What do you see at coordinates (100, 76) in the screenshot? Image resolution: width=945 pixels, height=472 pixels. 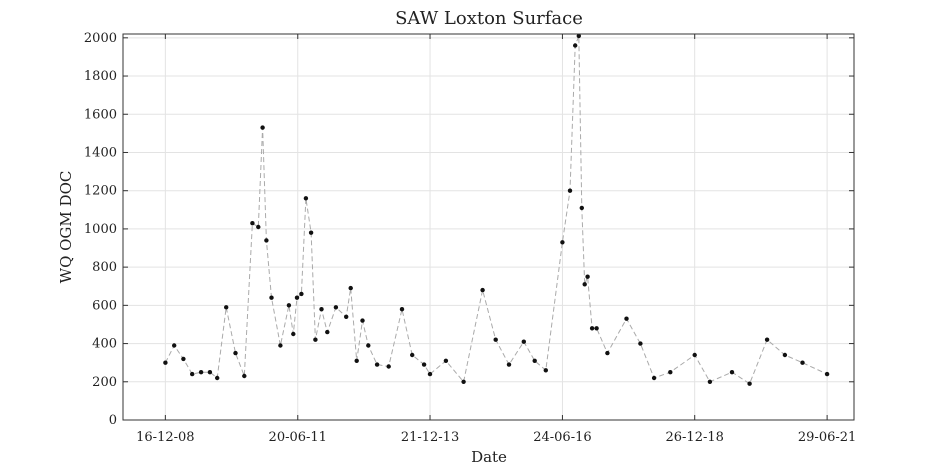 I see `y-tick-label: 1800` at bounding box center [100, 76].